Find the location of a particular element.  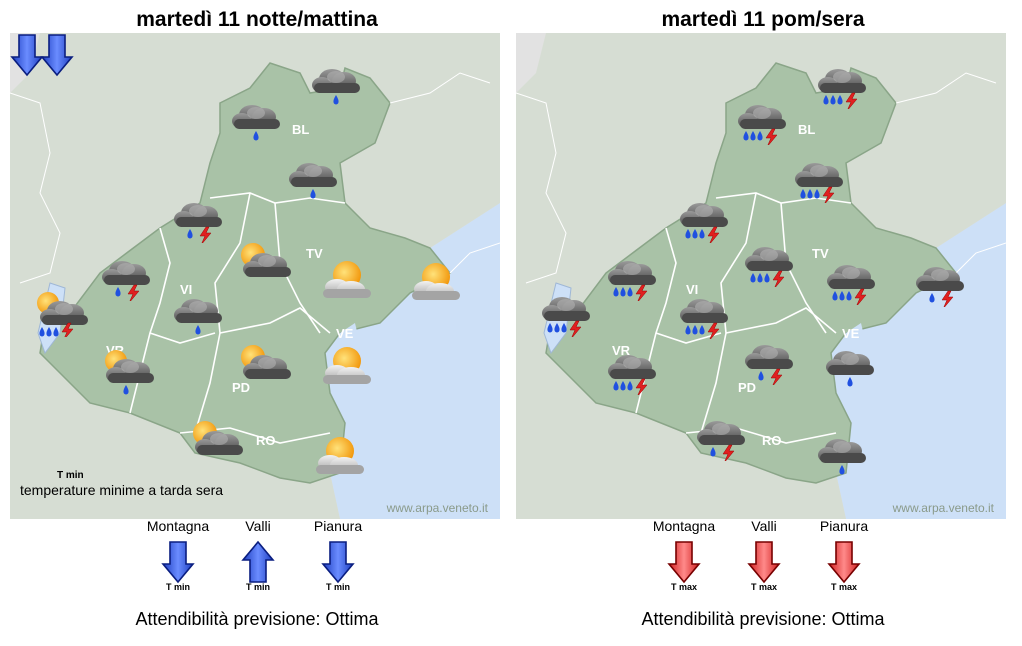

zone-valli: Valli T min is located at coordinates (258, 555).